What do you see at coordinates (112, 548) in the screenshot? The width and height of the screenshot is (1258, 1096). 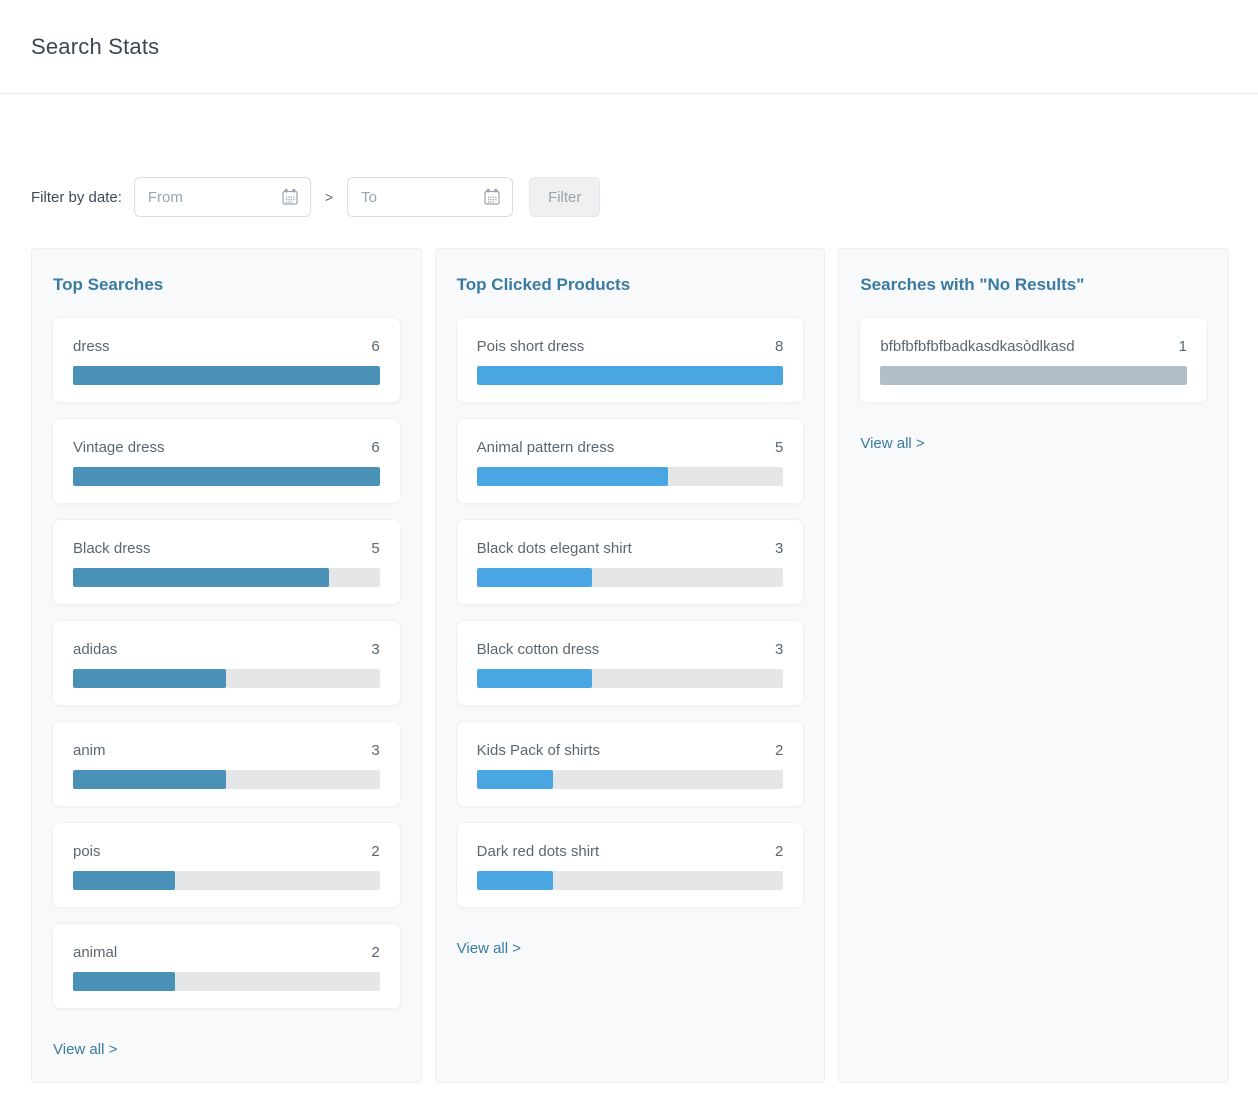 I see `stat-label: Black dress` at bounding box center [112, 548].